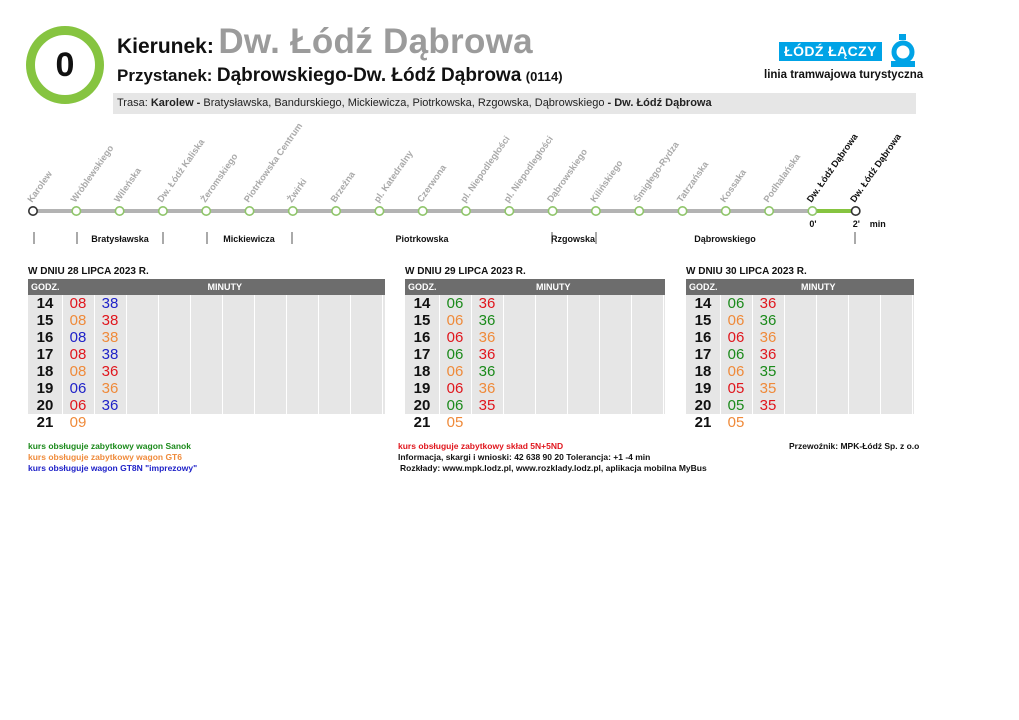  I want to click on stop-name: Podhalańska, so click(782, 177).